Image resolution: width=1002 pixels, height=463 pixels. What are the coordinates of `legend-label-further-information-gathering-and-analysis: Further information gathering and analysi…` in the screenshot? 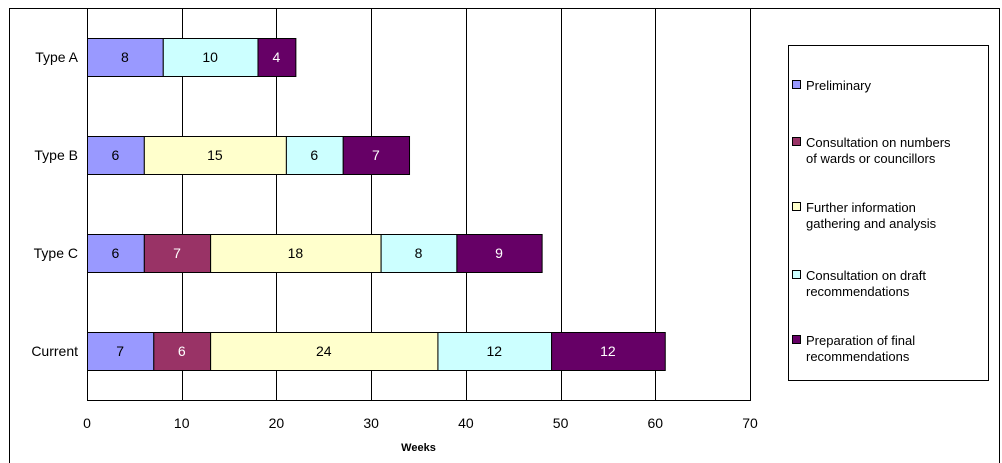 It's located at (871, 215).